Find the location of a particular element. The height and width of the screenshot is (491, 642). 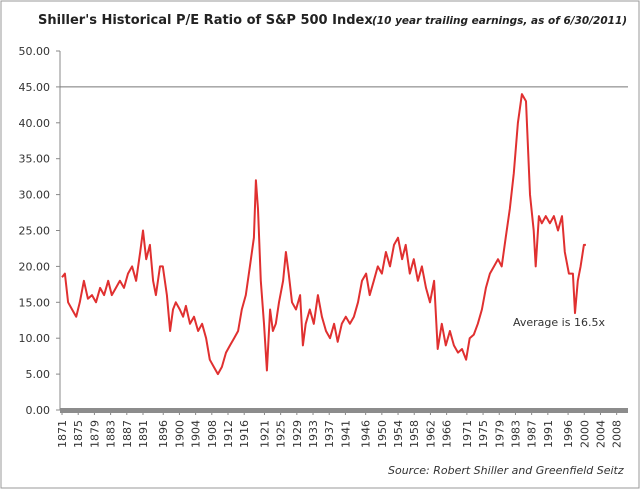

x-tick-label: 1896 is located at coordinates (163, 434).